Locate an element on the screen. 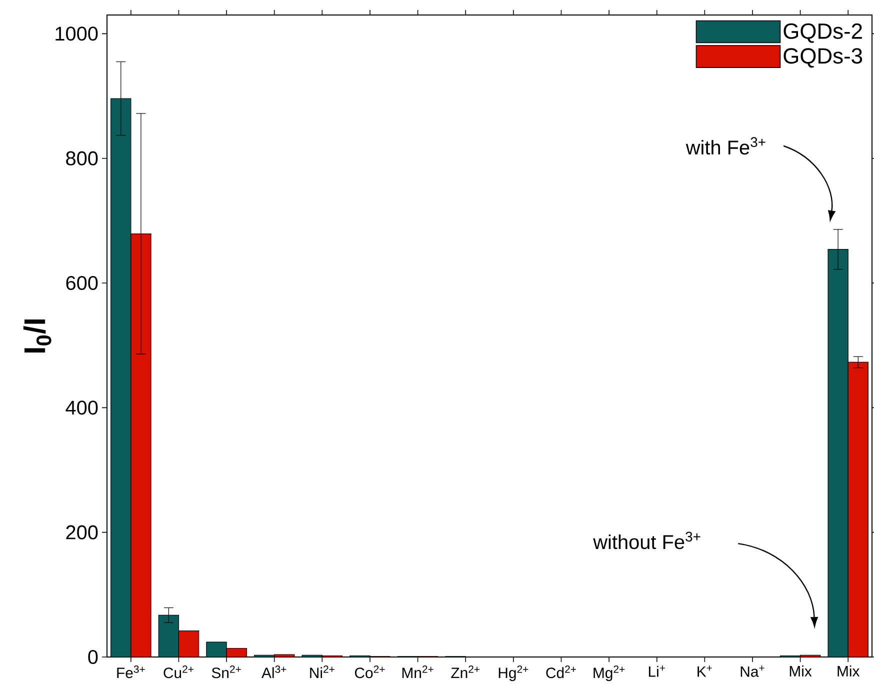  legend-label: GQDs-3 is located at coordinates (823, 58).